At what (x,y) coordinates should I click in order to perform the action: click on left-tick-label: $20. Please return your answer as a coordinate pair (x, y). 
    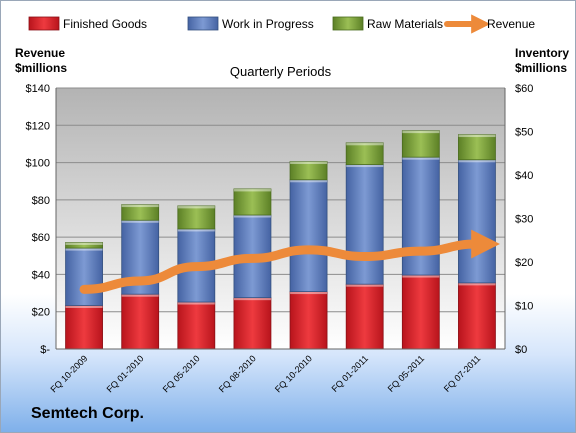
    Looking at the image, I should click on (41, 313).